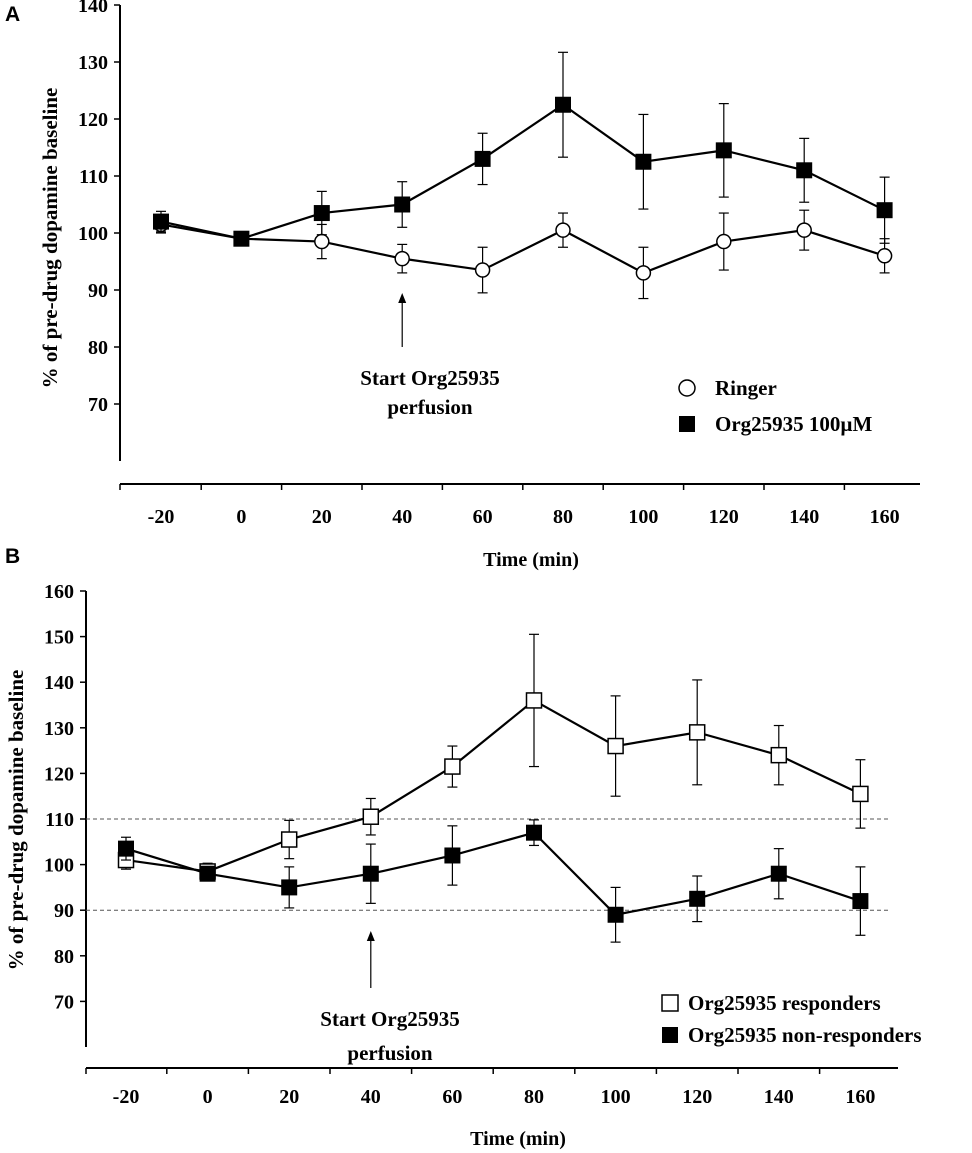 This screenshot has width=972, height=1153. What do you see at coordinates (805, 1035) in the screenshot?
I see `legend-label: Org25935 non-responders` at bounding box center [805, 1035].